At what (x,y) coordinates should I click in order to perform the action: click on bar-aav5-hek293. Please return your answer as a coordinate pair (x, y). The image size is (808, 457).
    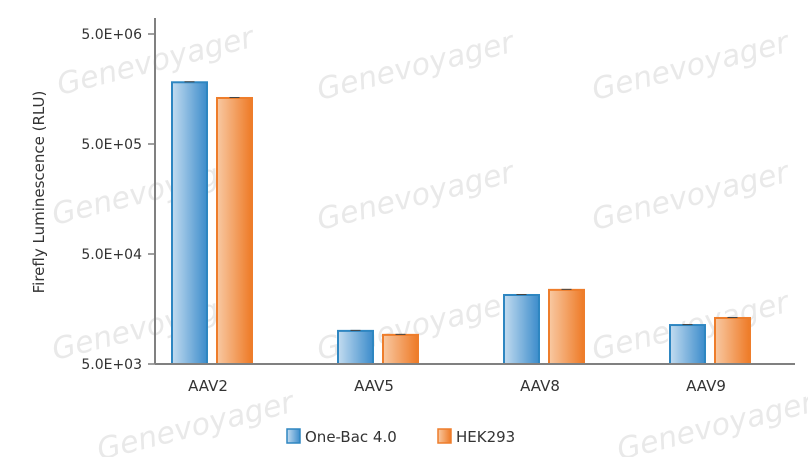
    Looking at the image, I should click on (400, 349).